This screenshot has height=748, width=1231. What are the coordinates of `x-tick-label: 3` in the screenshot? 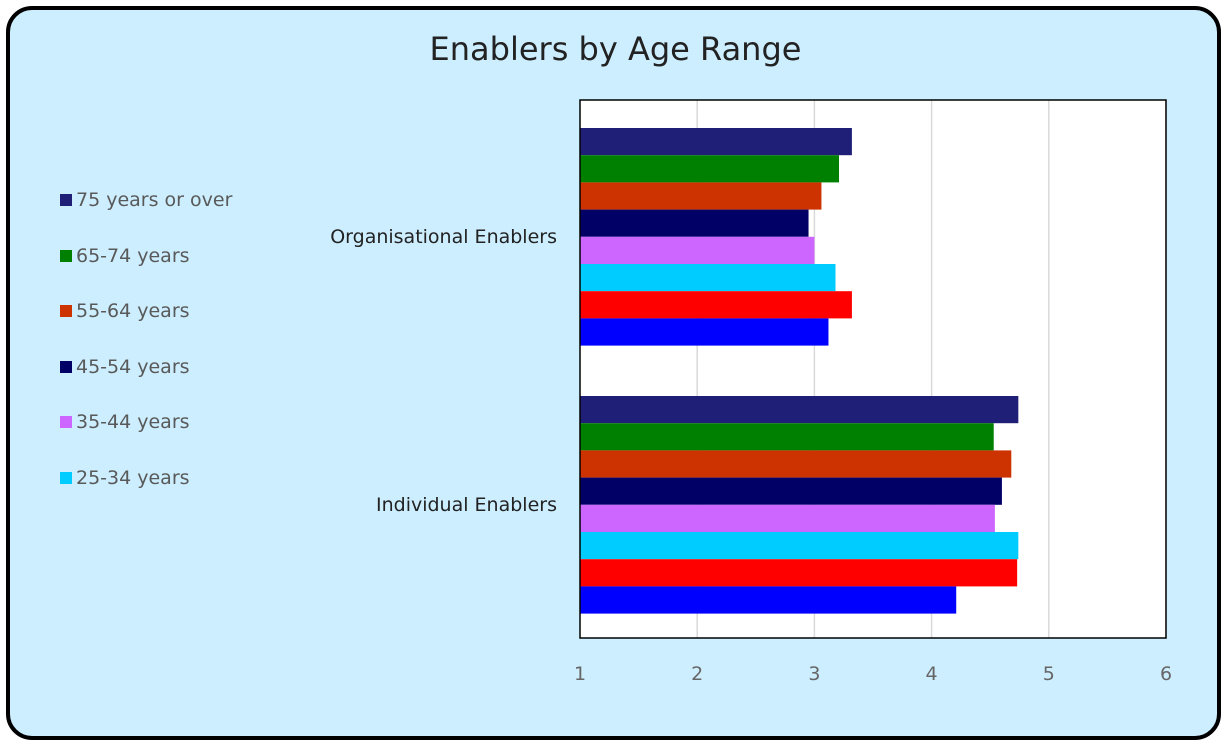 It's located at (814, 674).